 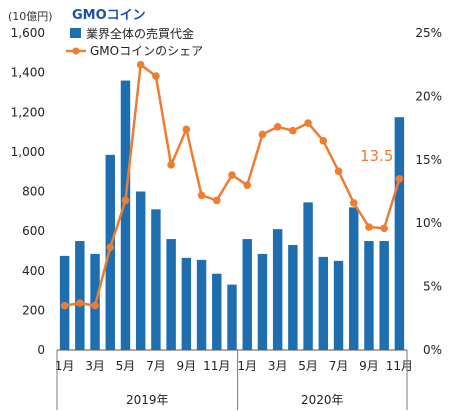 I want to click on y-left-axis: 0 200 400 600 800 1,000 1,200 1,400 1,600, so click(x=28, y=191).